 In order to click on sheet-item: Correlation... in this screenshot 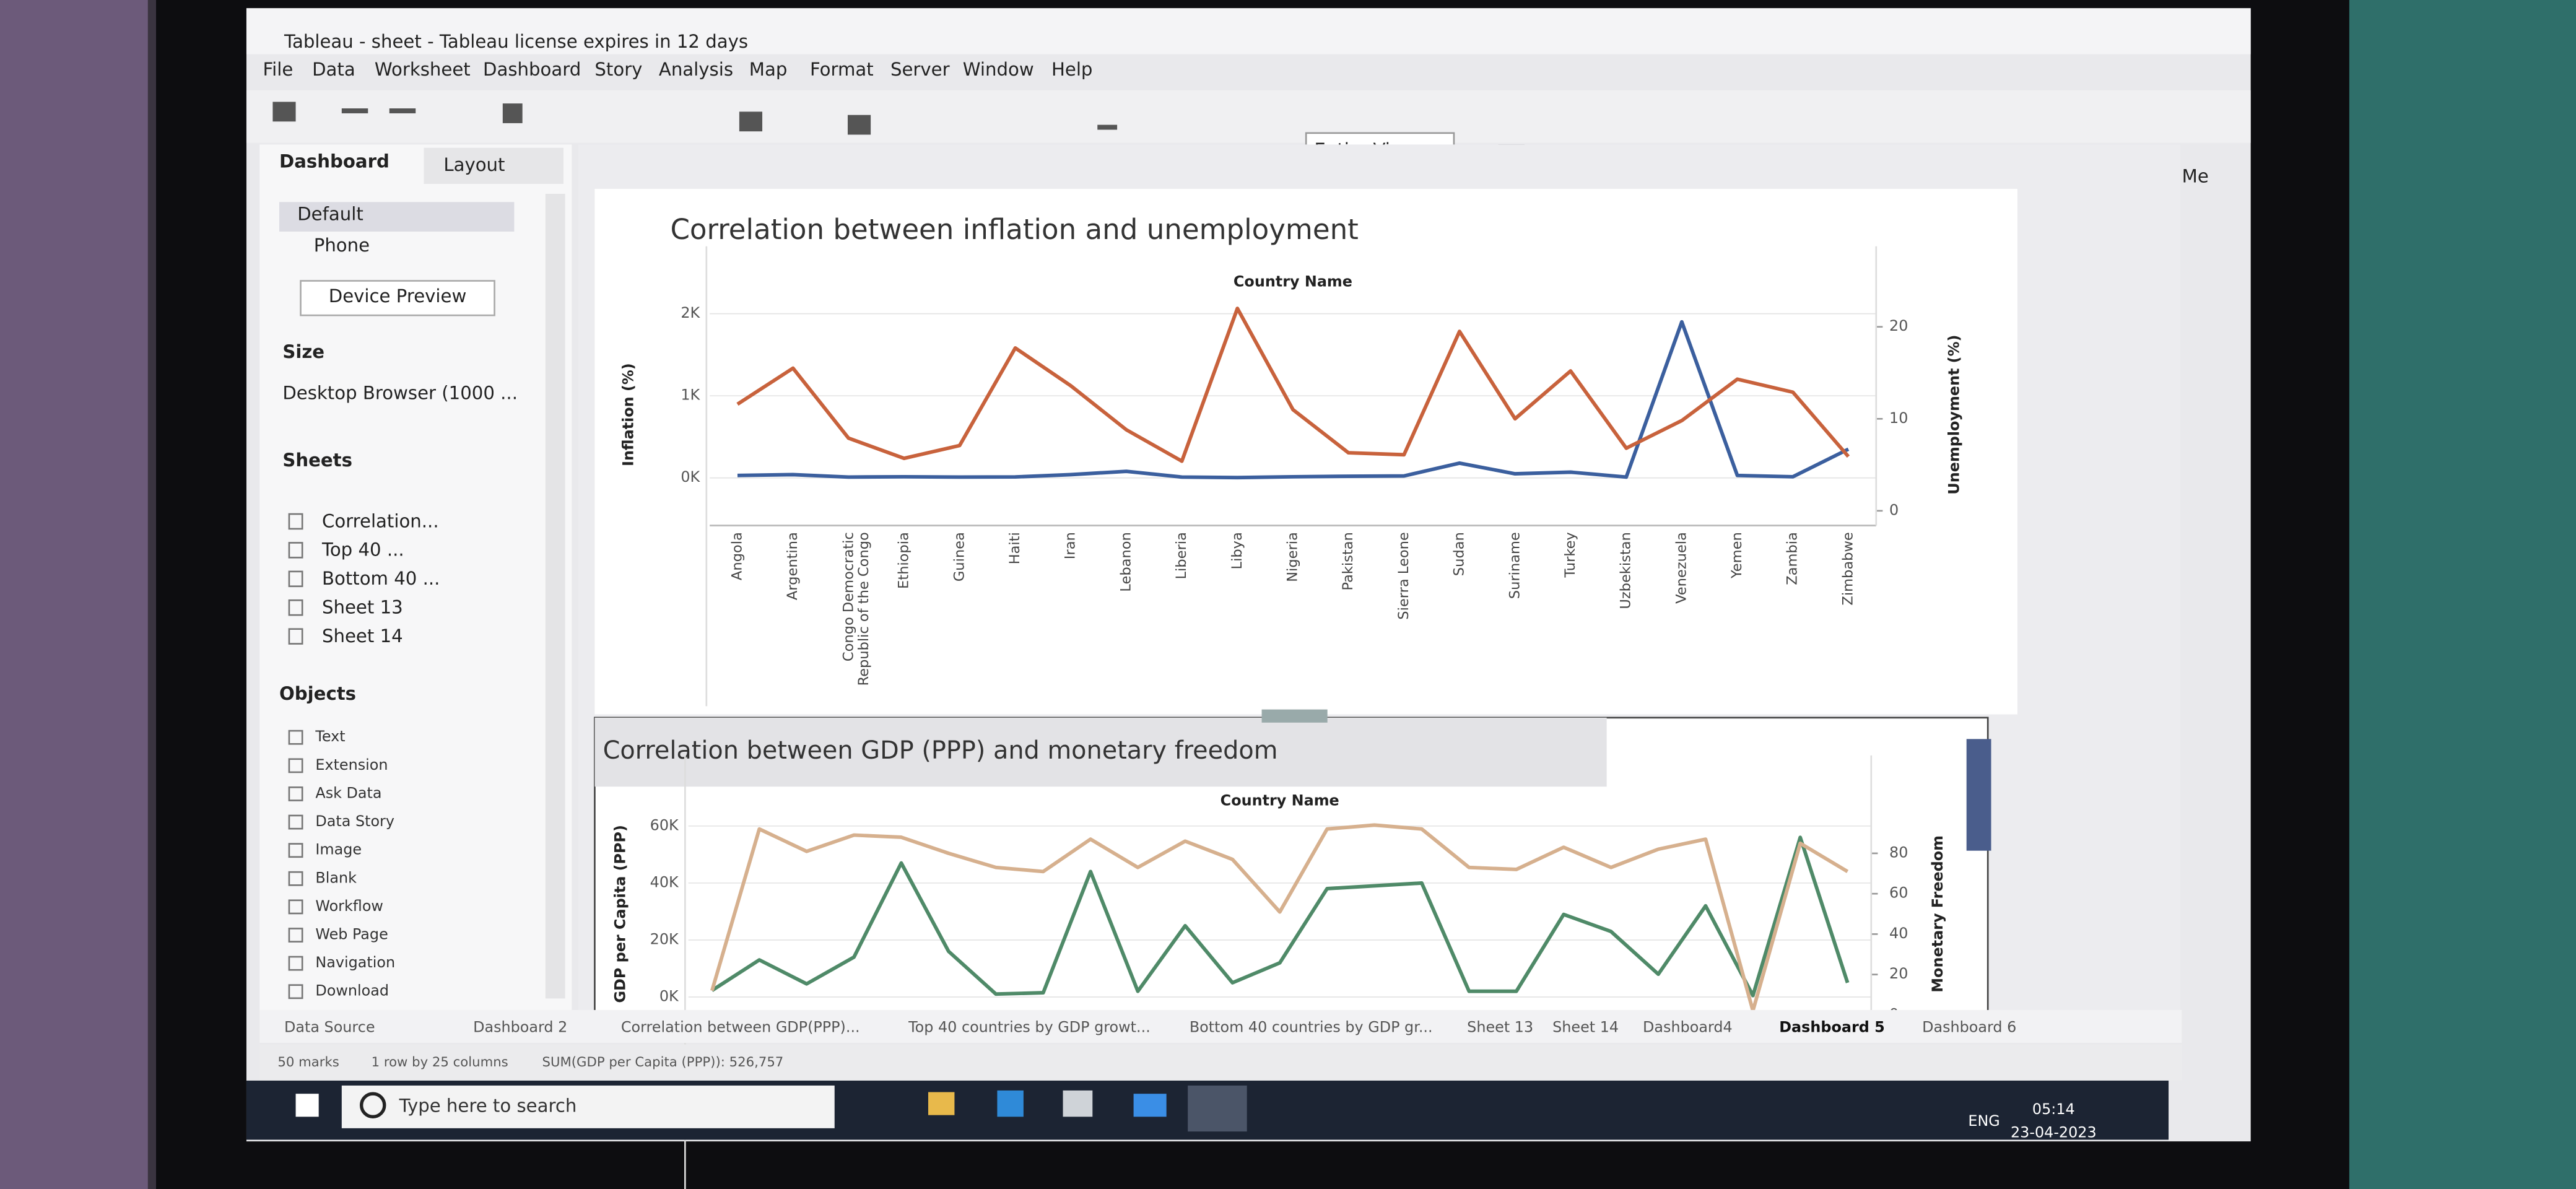, I will do `click(380, 520)`.